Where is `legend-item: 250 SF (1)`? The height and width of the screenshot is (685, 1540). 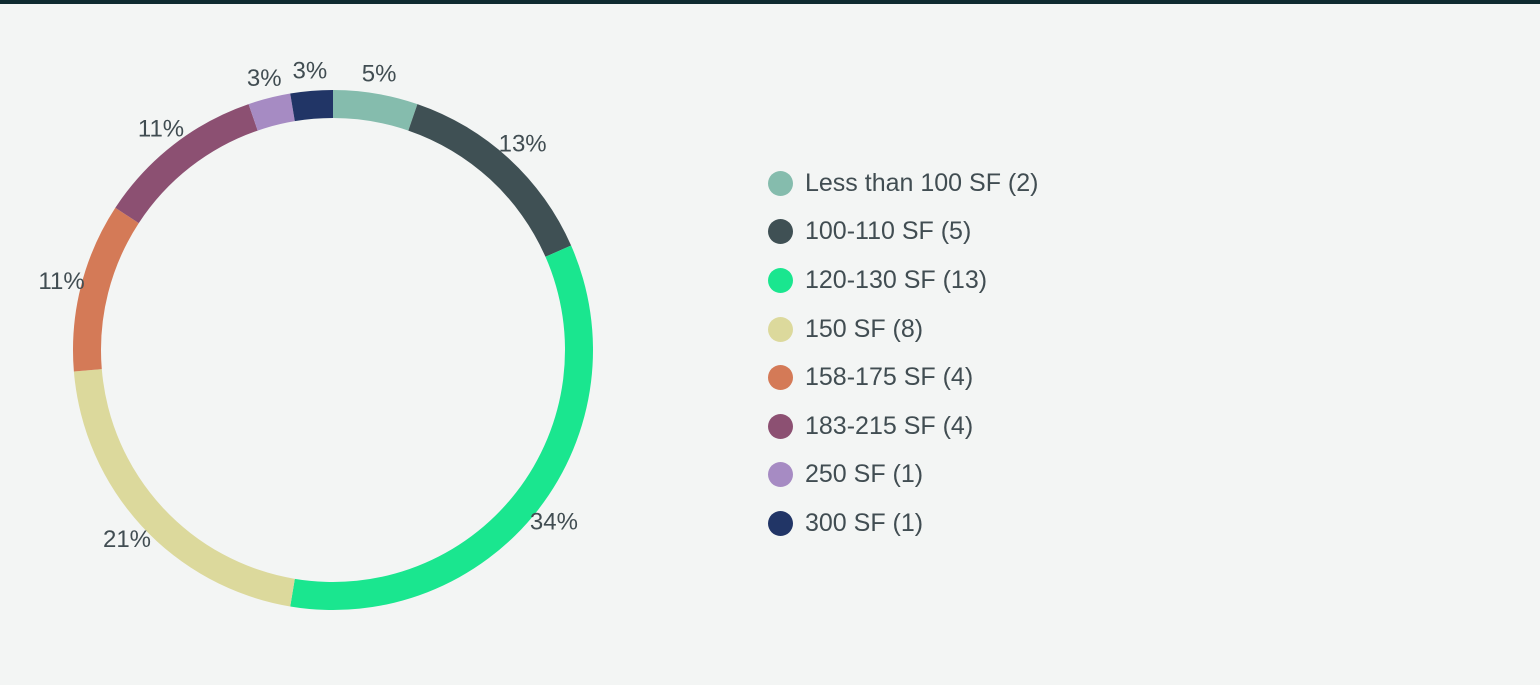
legend-item: 250 SF (1) is located at coordinates (978, 475).